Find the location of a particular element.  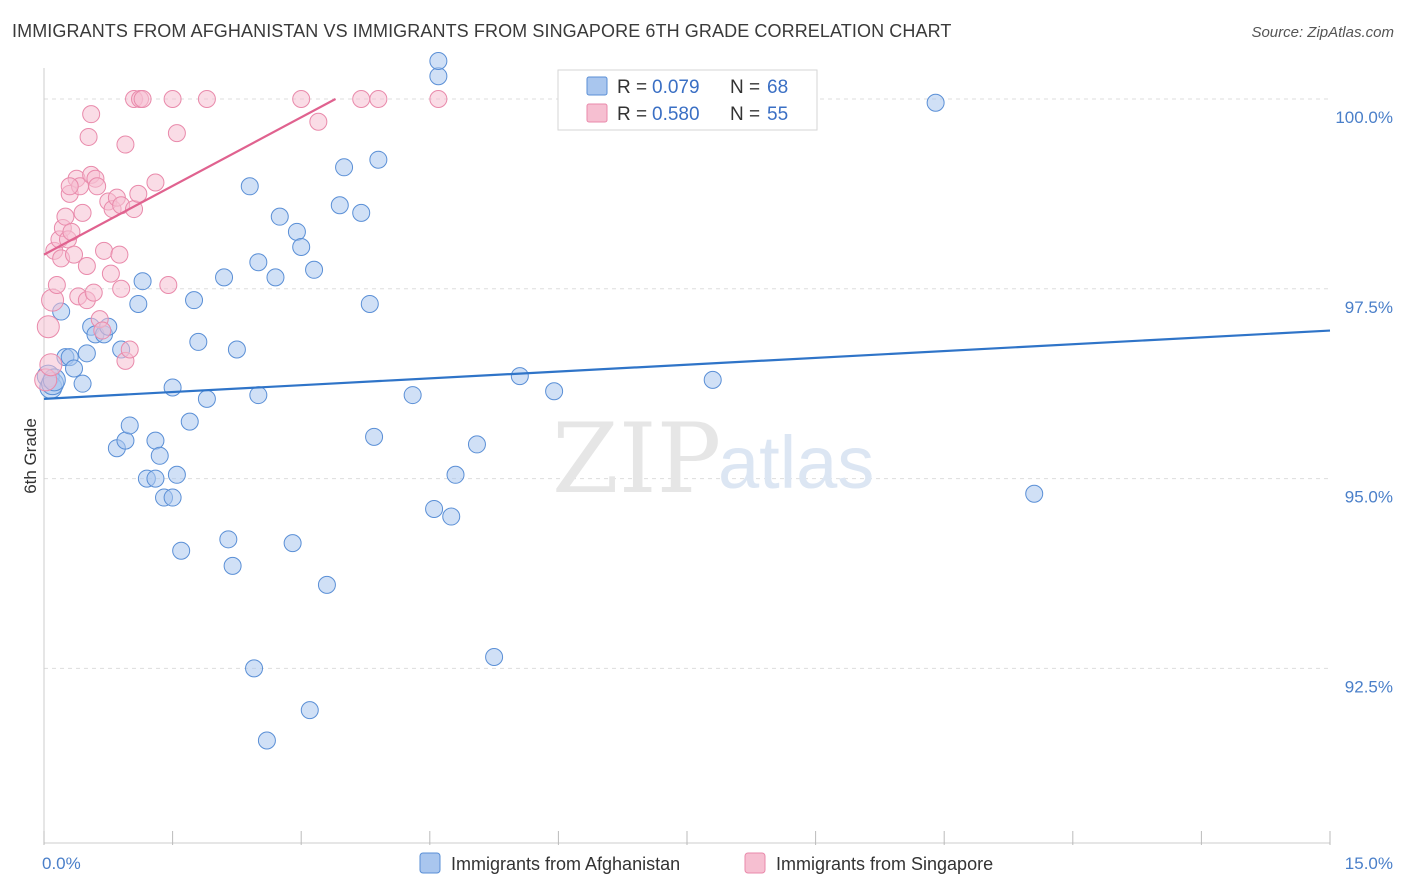

legend-singapore-swatch is located at coordinates (755, 863).